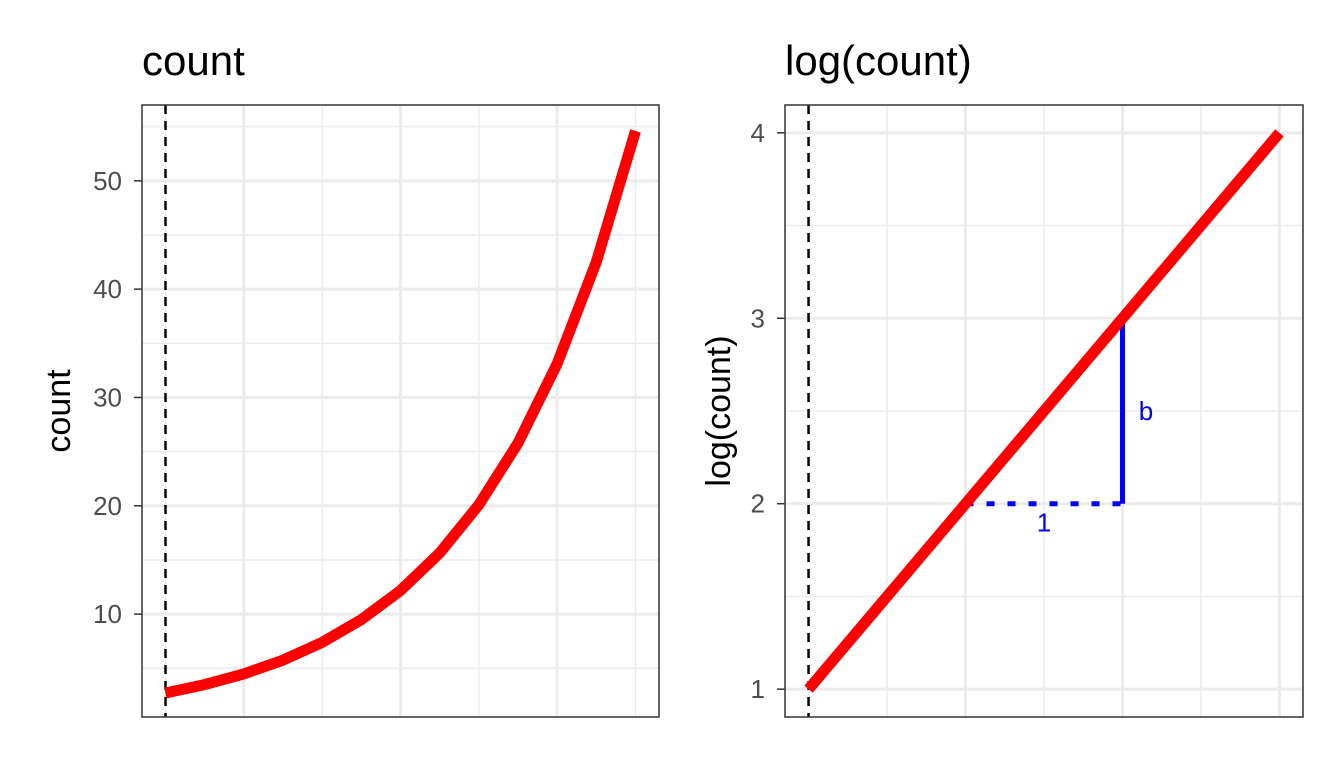  Describe the element at coordinates (878, 60) in the screenshot. I see `panel-2-title: log(count)` at that location.